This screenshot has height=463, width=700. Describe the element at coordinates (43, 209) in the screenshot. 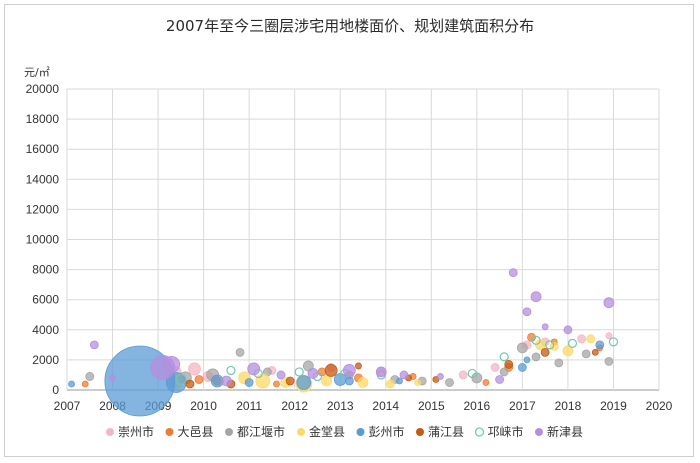

I see `y-tick-label: 12000` at that location.